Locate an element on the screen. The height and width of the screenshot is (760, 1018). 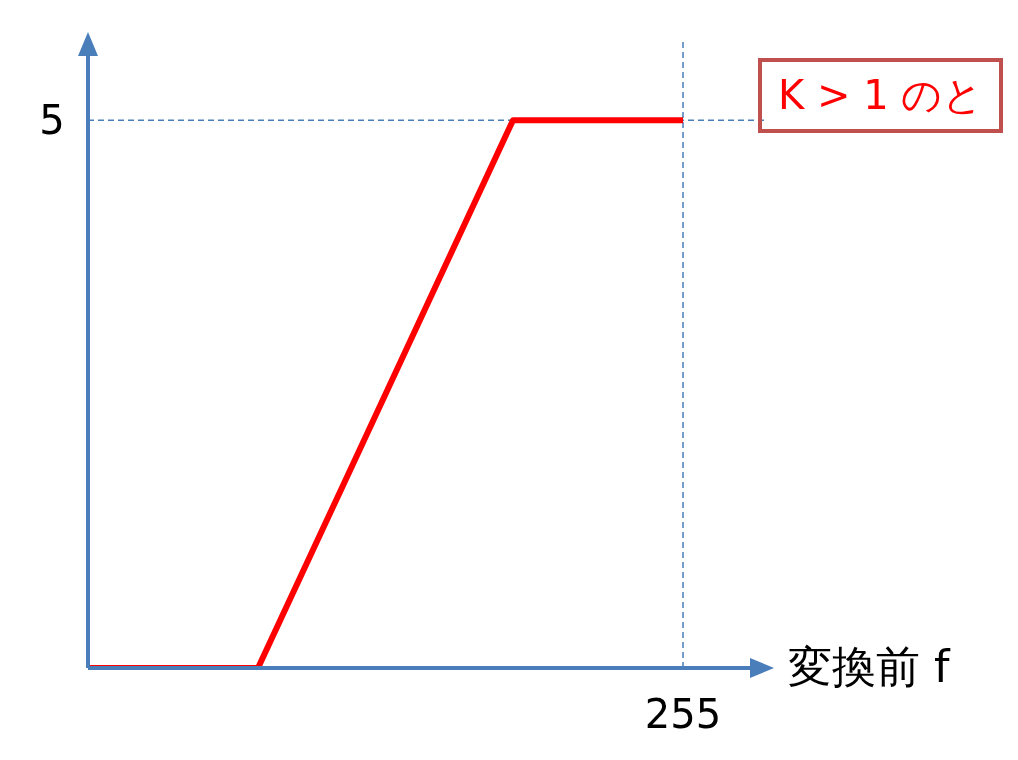
text: K > 1 のと is located at coordinates (881, 95).